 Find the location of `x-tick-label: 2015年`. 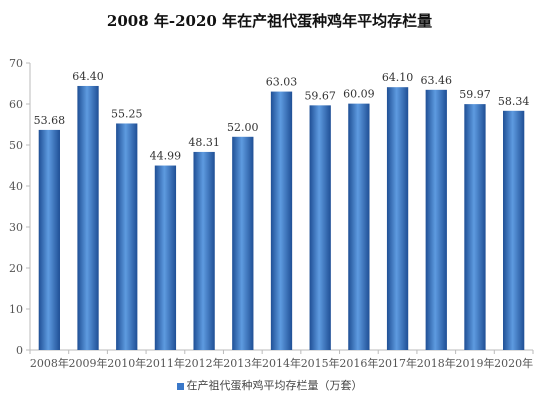

x-tick-label: 2015年 is located at coordinates (320, 363).